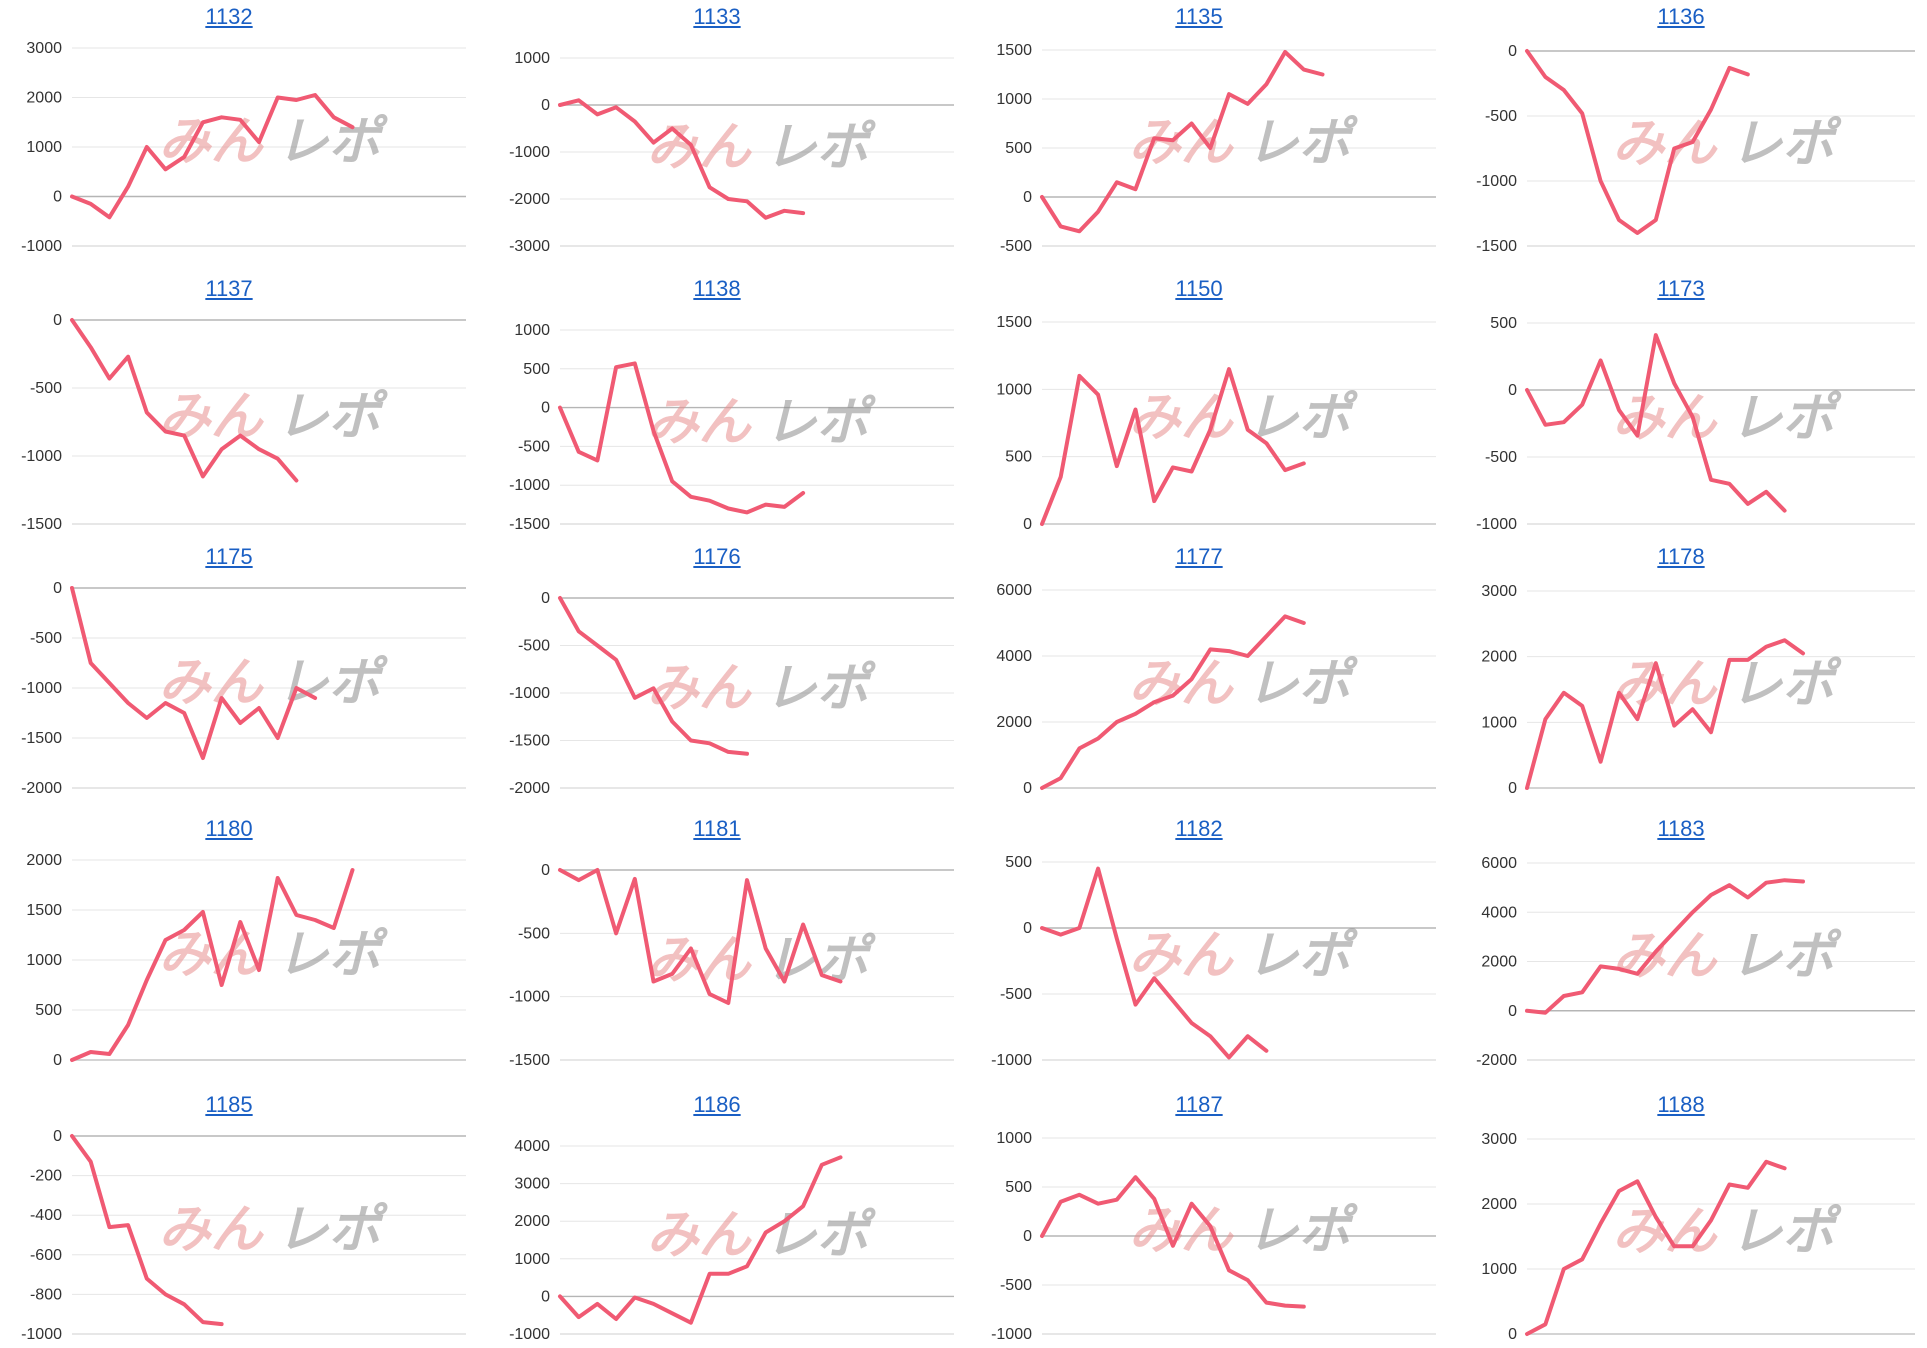 This screenshot has width=1927, height=1348. Describe the element at coordinates (229, 828) in the screenshot. I see `chart-title-link: 1180` at that location.